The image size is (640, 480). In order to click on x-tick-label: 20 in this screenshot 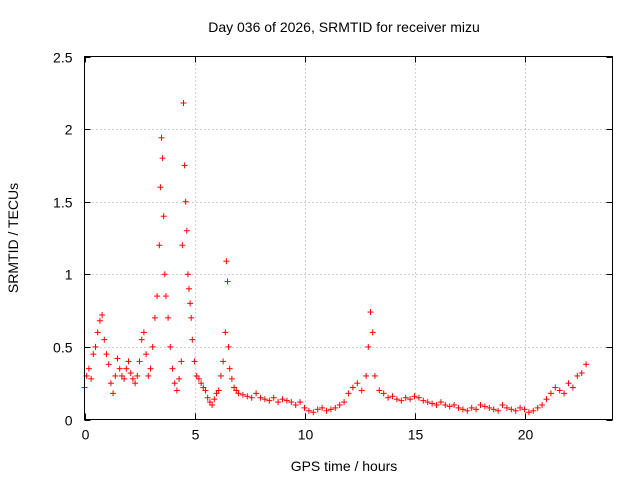, I will do `click(526, 435)`.